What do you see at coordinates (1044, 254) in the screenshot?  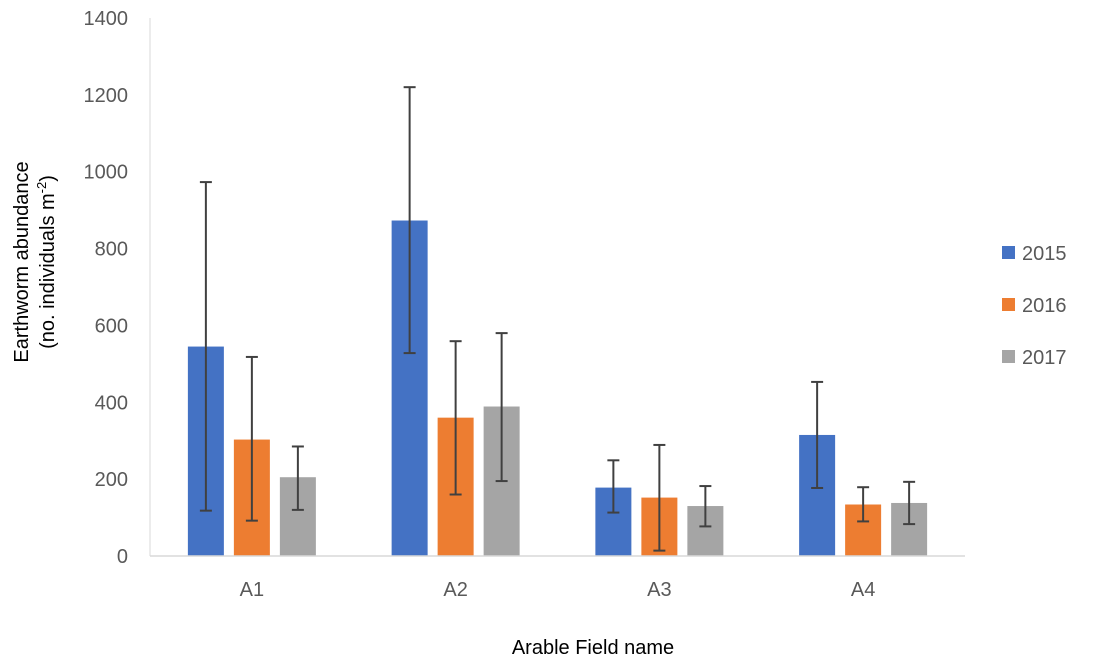 I see `legend-label-2015: 2015` at bounding box center [1044, 254].